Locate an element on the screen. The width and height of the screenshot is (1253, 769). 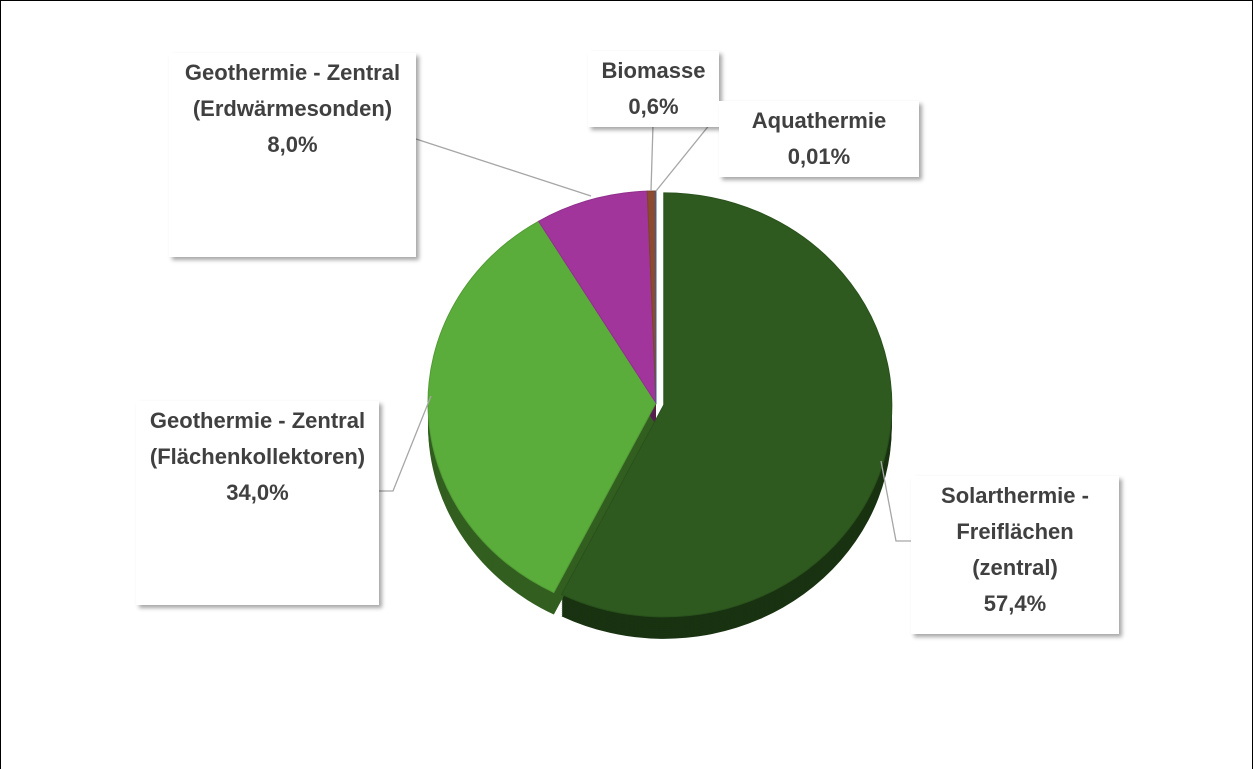
label-value: 0,6% is located at coordinates (653, 106).